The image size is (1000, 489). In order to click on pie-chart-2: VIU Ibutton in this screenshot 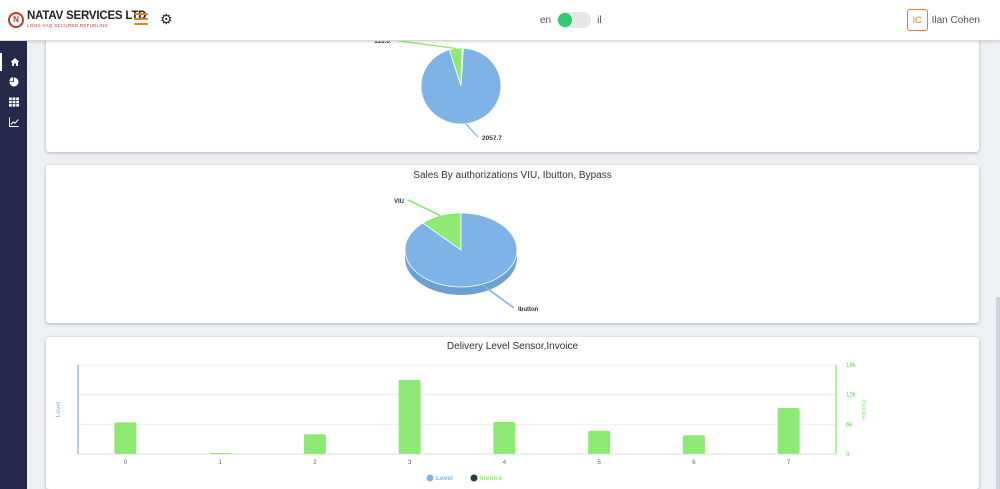, I will do `click(466, 256)`.